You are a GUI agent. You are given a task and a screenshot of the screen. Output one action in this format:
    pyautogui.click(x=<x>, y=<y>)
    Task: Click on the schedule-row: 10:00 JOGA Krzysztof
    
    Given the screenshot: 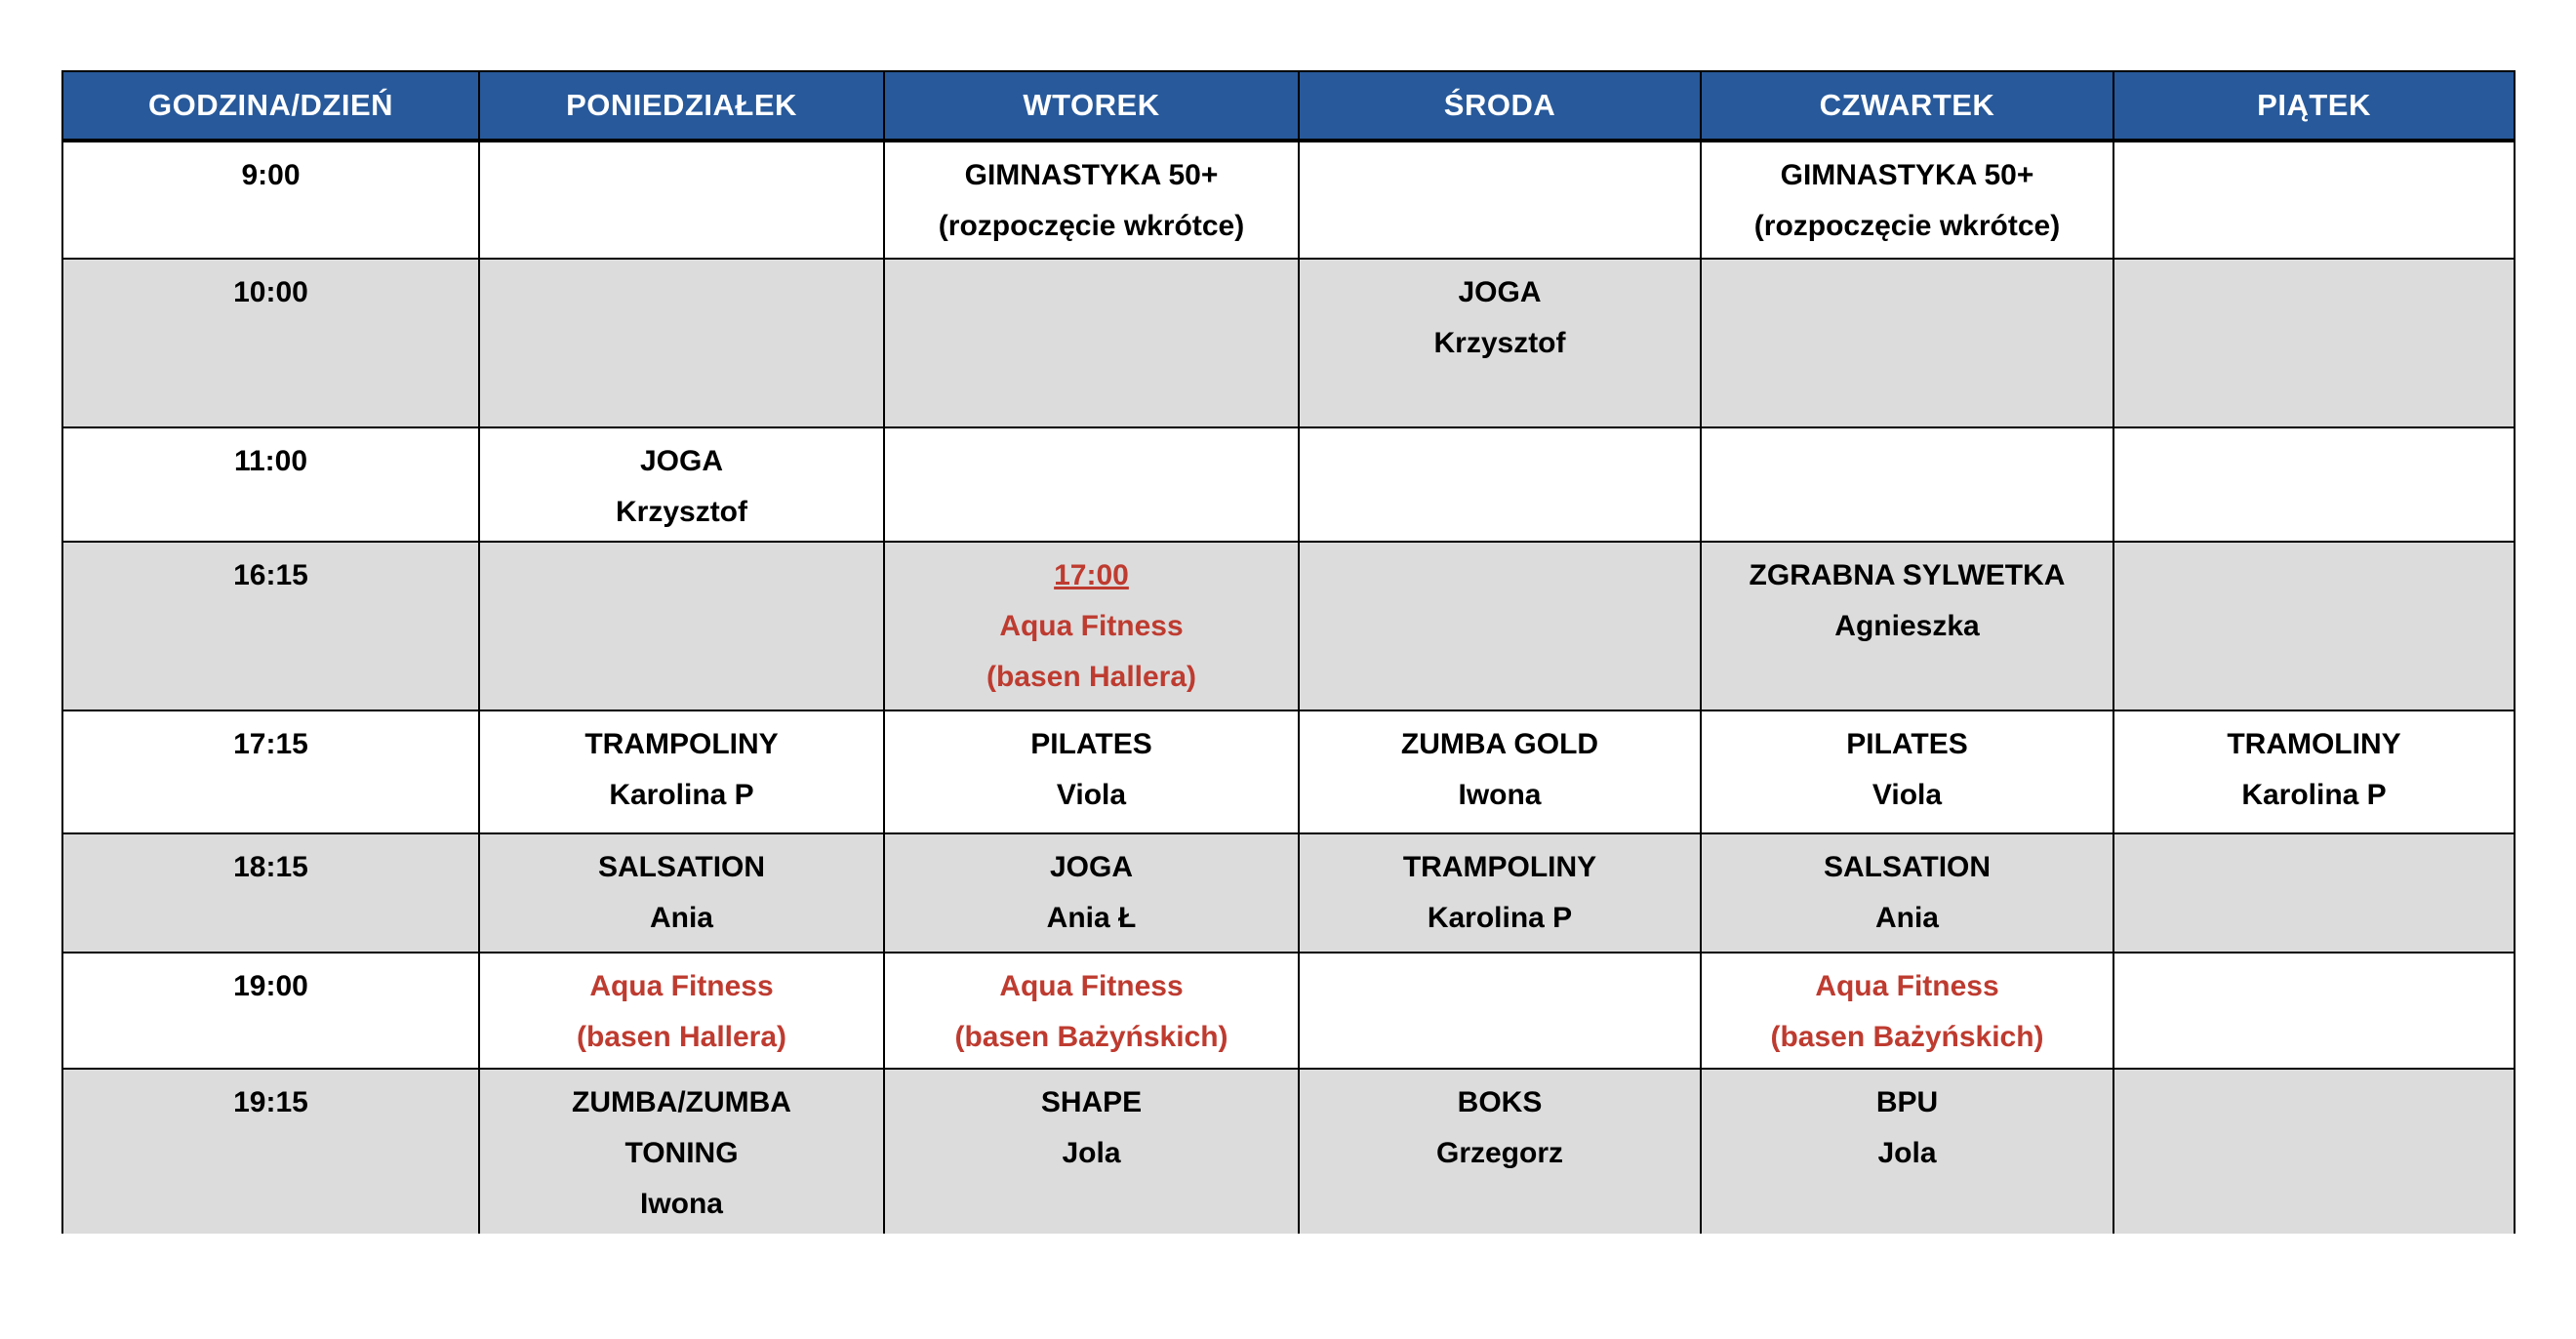 What is the action you would take?
    pyautogui.click(x=1288, y=343)
    